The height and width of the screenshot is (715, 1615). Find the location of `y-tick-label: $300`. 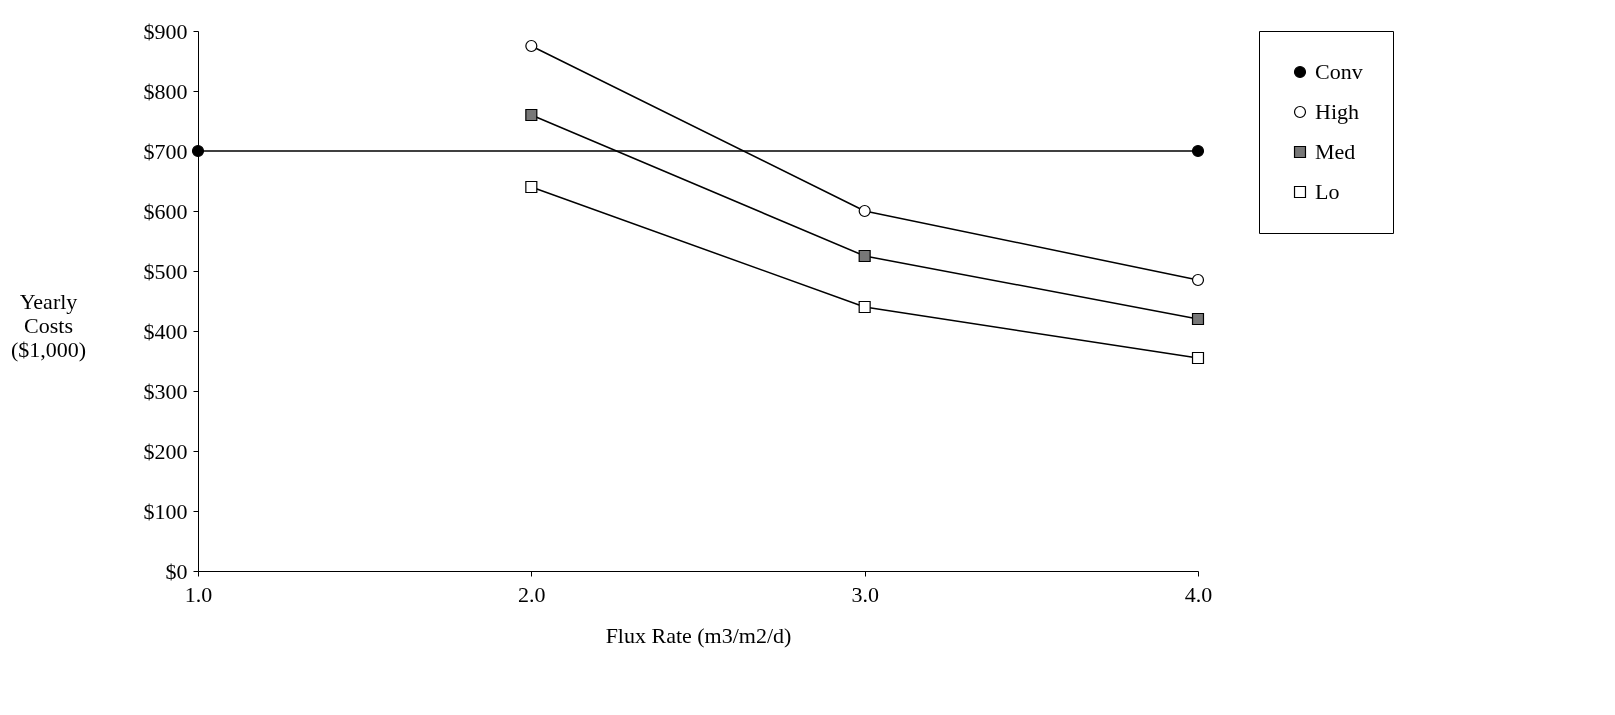

y-tick-label: $300 is located at coordinates (165, 391).